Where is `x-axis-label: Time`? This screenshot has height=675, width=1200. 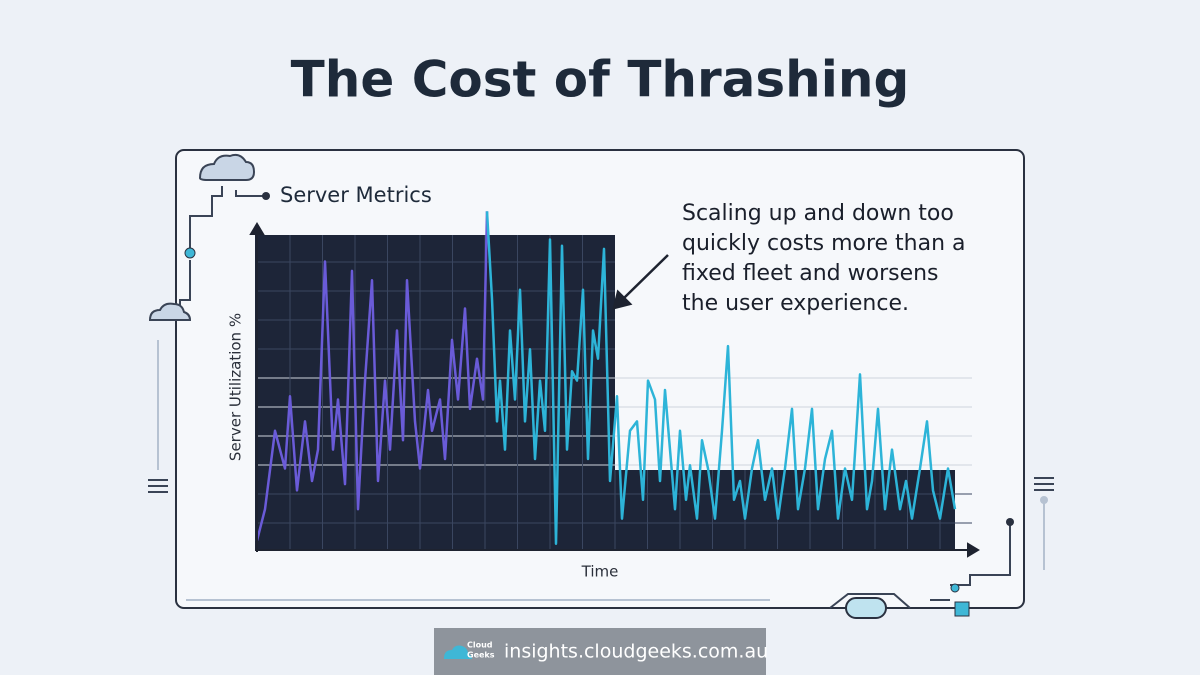
x-axis-label: Time is located at coordinates (600, 572).